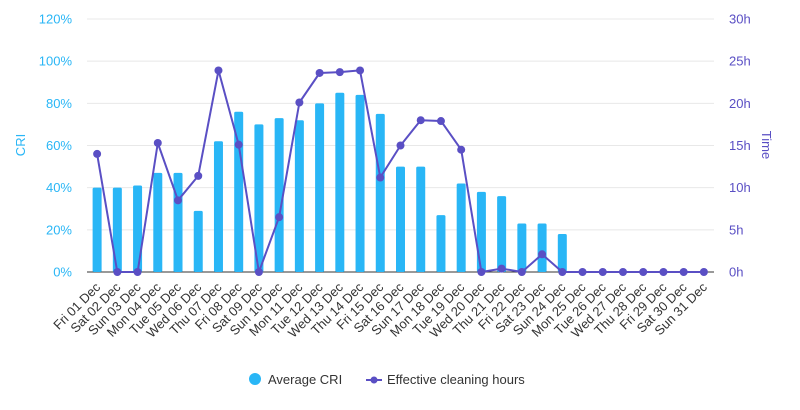  Describe the element at coordinates (59, 187) in the screenshot. I see `left-tick-label: 40%` at that location.